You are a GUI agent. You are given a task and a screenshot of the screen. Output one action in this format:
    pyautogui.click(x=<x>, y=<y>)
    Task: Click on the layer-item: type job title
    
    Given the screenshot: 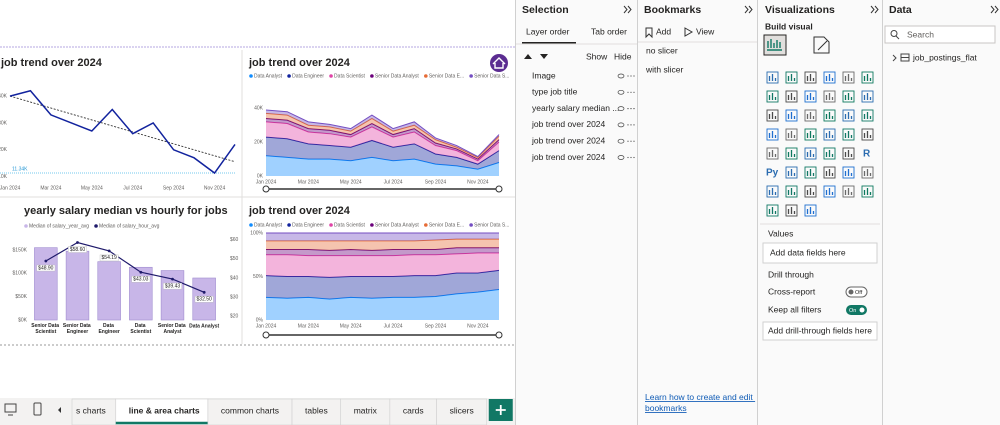 What is the action you would take?
    pyautogui.click(x=555, y=92)
    